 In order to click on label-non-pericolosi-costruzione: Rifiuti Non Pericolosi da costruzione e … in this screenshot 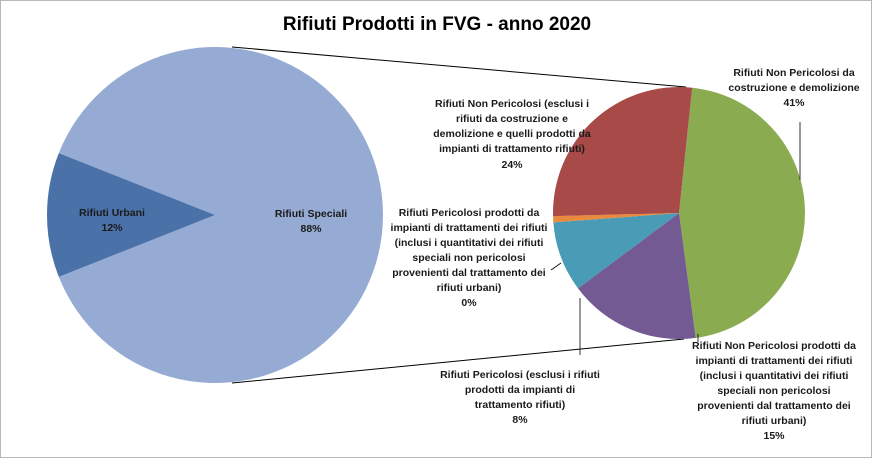, I will do `click(793, 88)`.